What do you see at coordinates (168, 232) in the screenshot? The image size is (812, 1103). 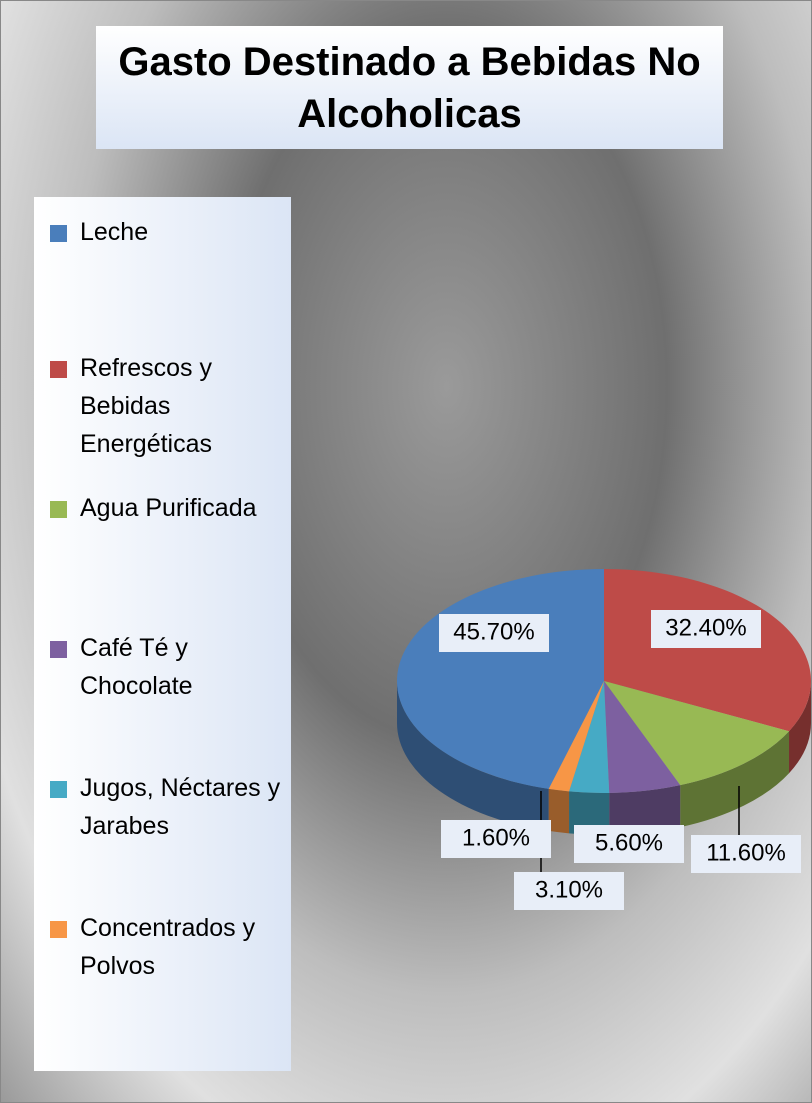 I see `legend-entry: Leche` at bounding box center [168, 232].